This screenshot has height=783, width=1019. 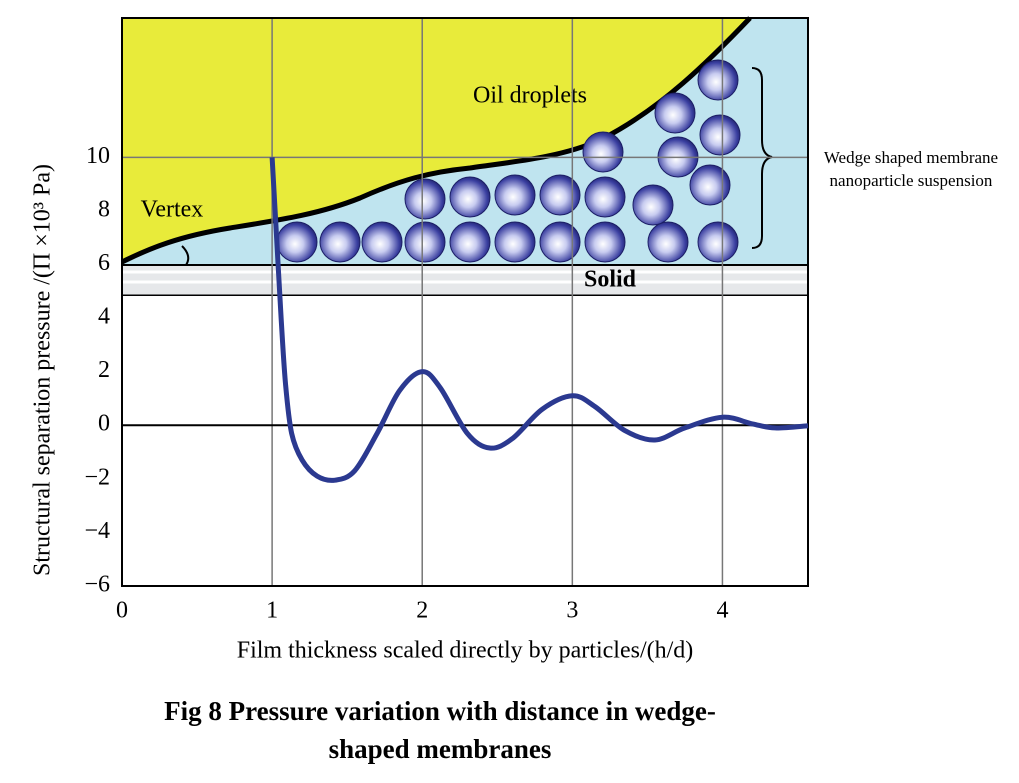 What do you see at coordinates (722, 611) in the screenshot?
I see `x-tick-label: 4` at bounding box center [722, 611].